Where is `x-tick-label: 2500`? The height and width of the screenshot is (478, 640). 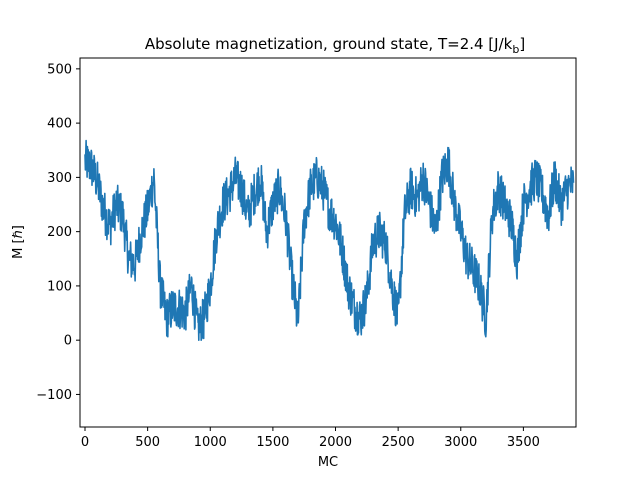
x-tick-label: 2500 is located at coordinates (398, 442).